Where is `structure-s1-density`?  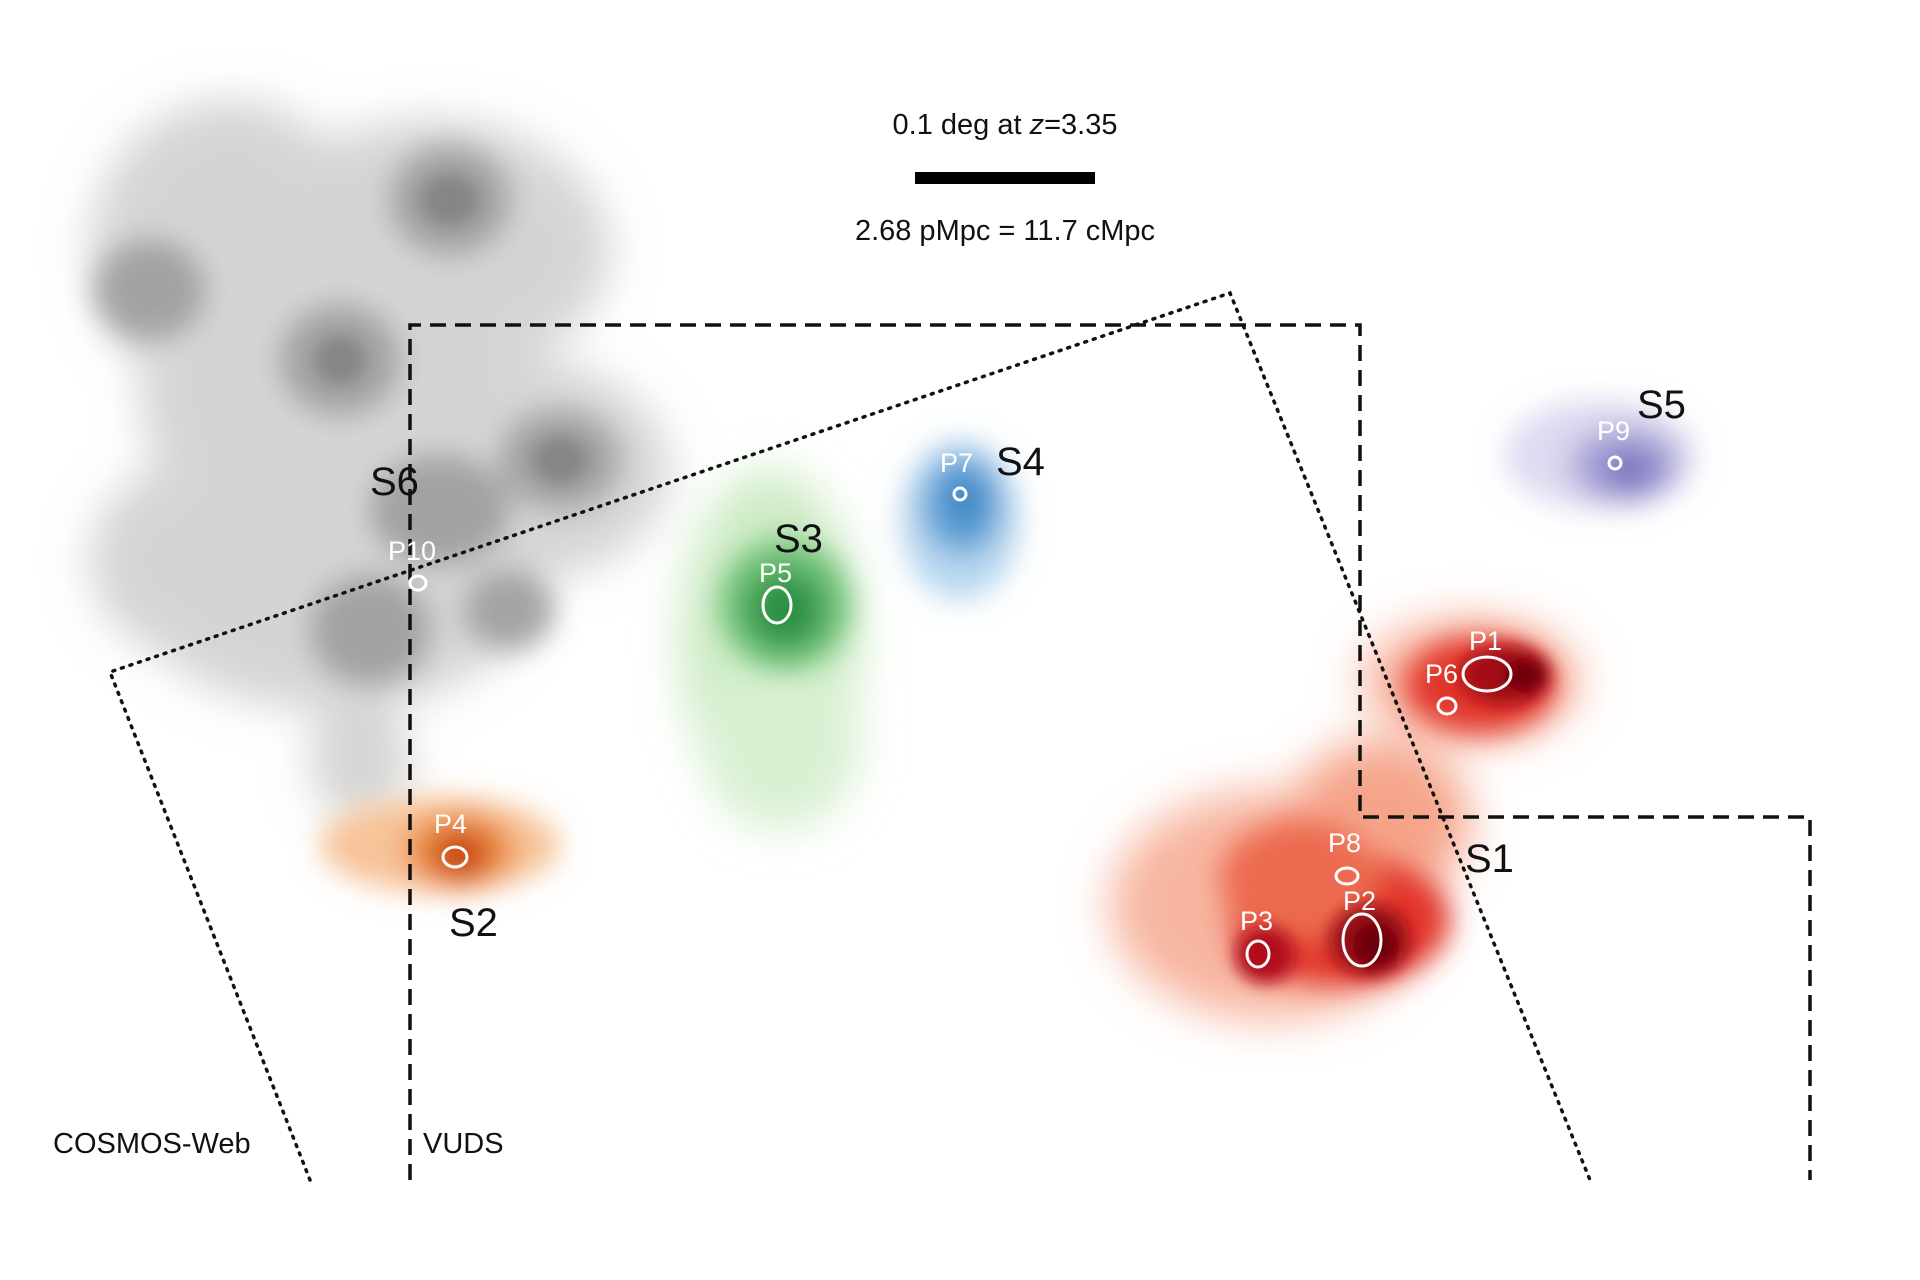 structure-s1-density is located at coordinates (1345, 819).